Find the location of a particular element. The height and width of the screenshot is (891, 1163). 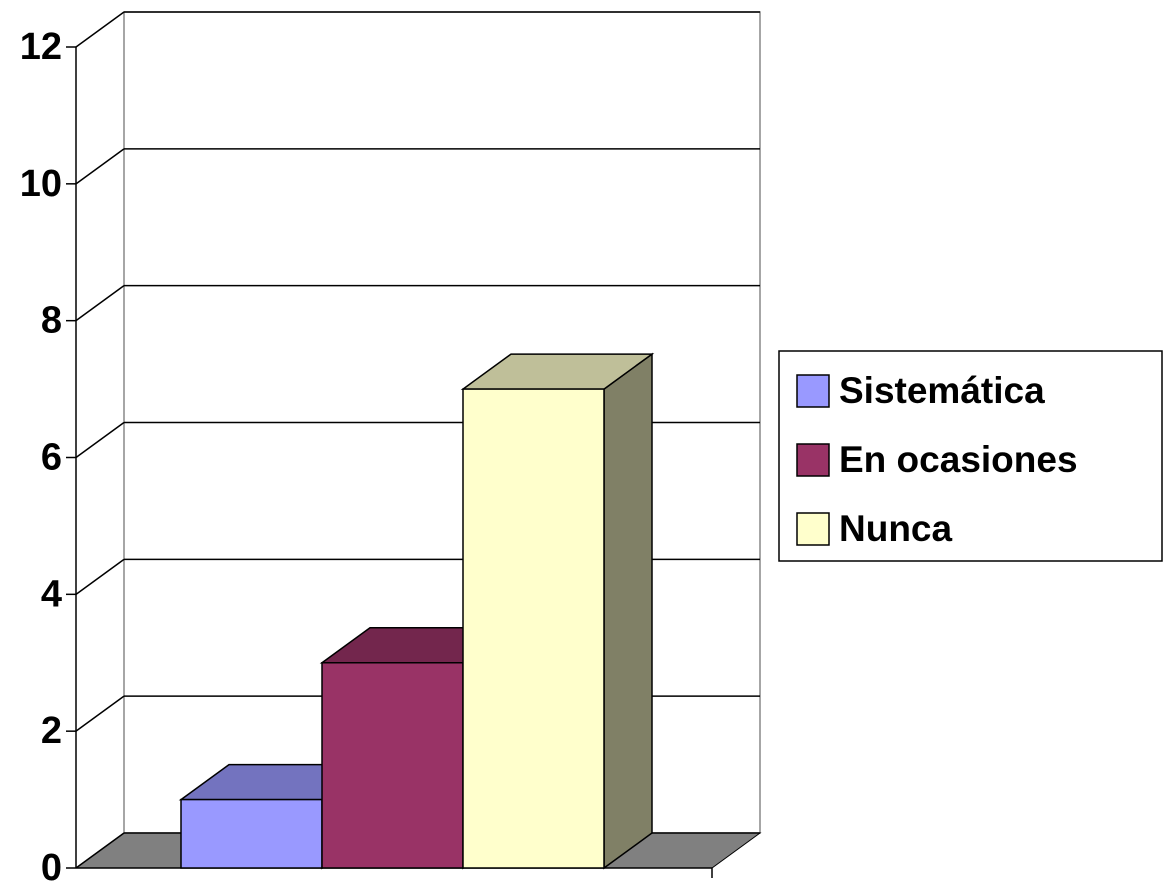

bar-side is located at coordinates (628, 611).